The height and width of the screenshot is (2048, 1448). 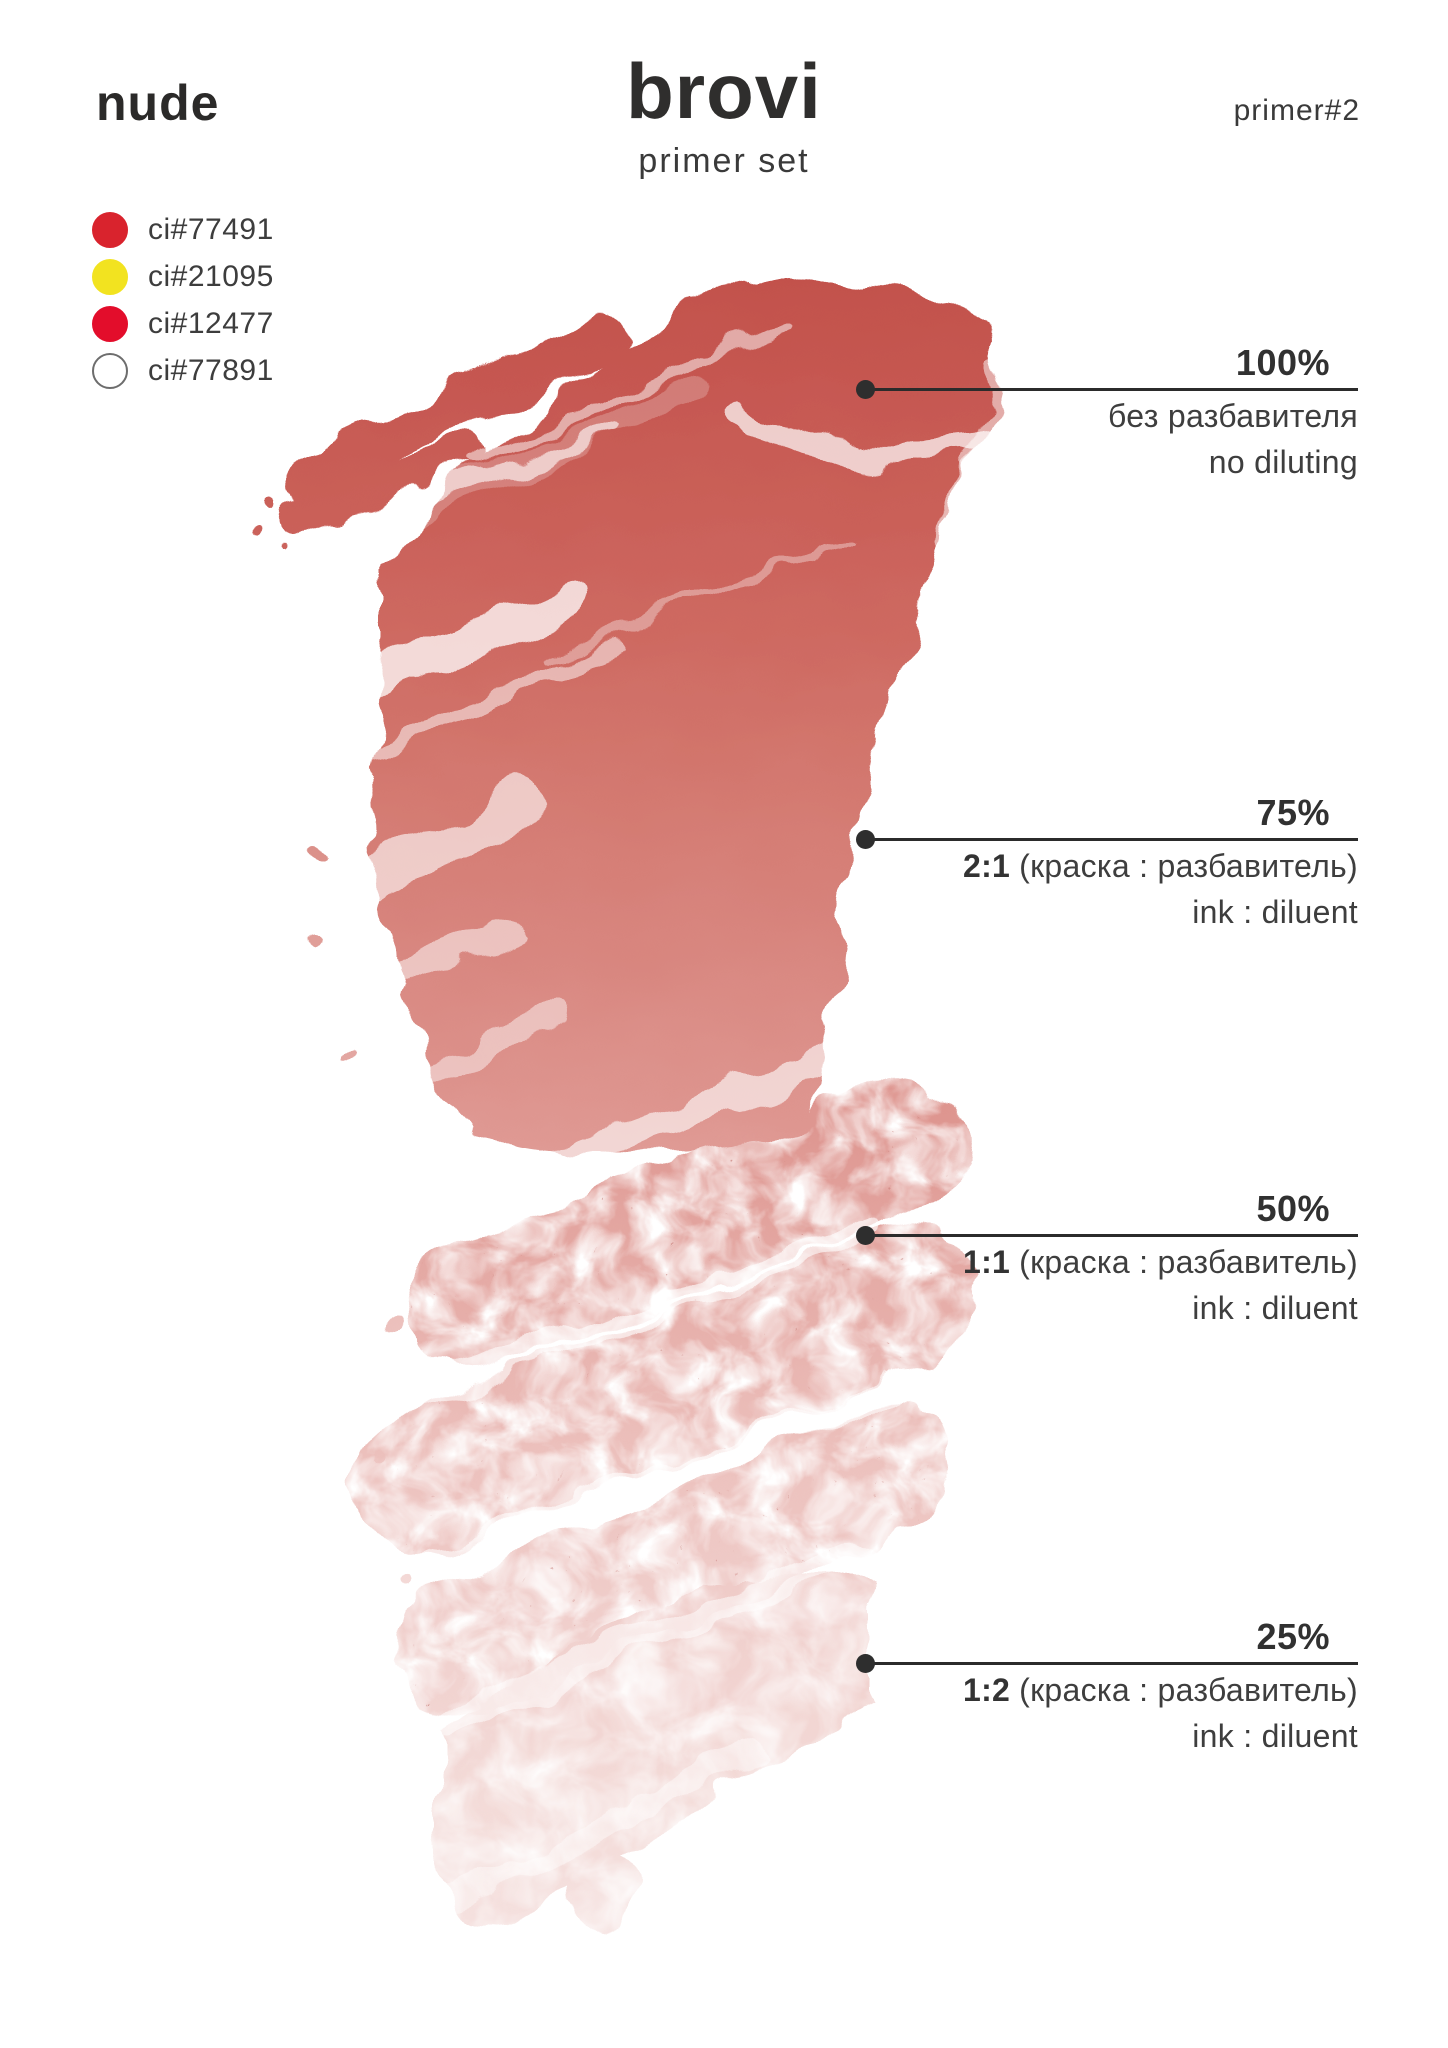 What do you see at coordinates (1160, 866) in the screenshot?
I see `dilution-ratio-label-ru: 2:1 (краска : разбавитель)` at bounding box center [1160, 866].